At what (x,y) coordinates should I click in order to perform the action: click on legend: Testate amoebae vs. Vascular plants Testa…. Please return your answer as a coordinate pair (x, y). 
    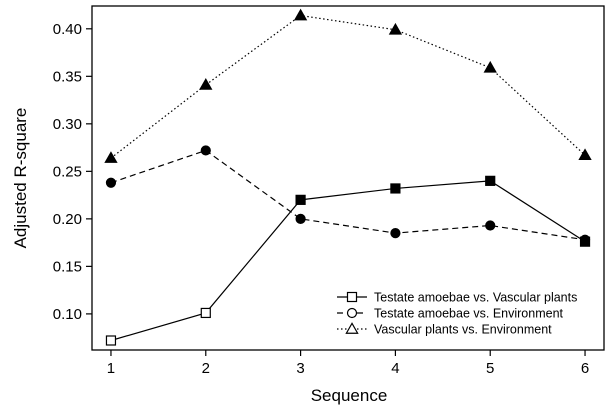
    Looking at the image, I should click on (457, 314).